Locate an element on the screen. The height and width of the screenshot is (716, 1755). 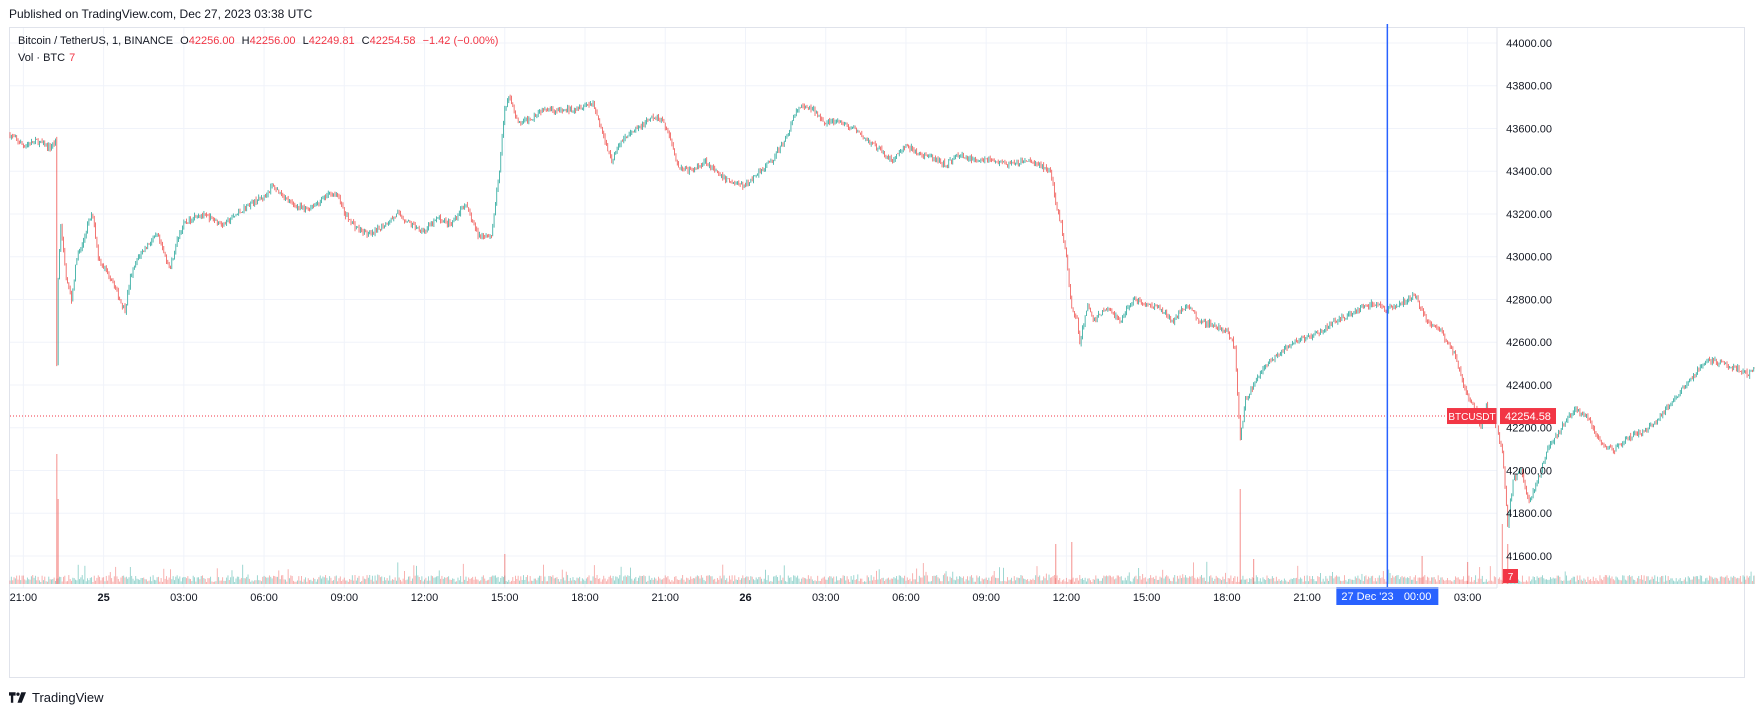
last-price-badge is located at coordinates (1528, 416).